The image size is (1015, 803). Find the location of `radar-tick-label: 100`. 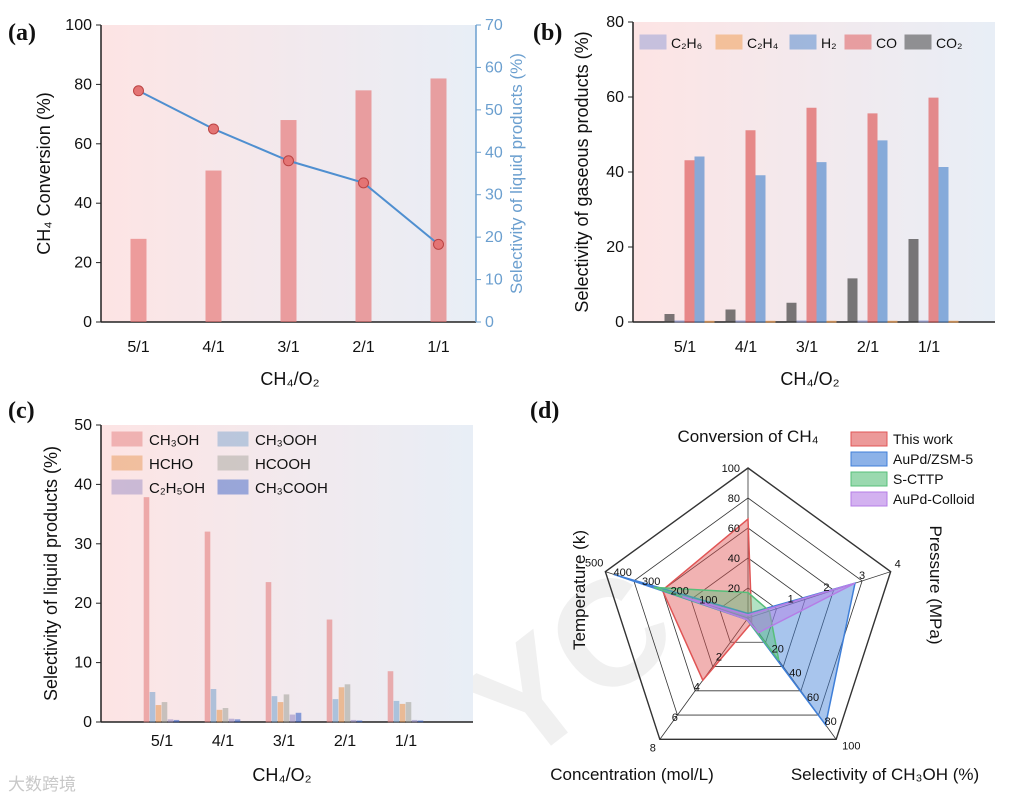

radar-tick-label: 100 is located at coordinates (851, 746).